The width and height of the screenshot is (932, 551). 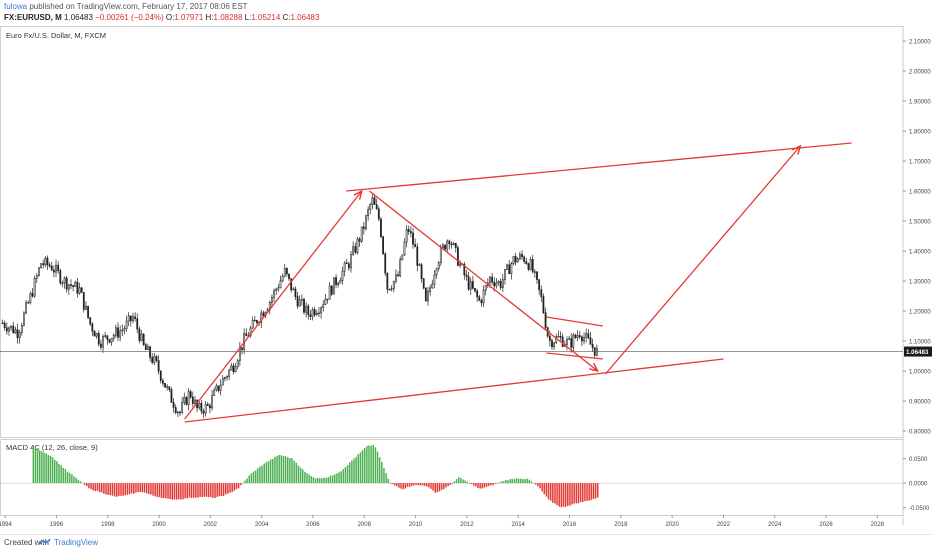 I want to click on publisher-username: fulowa, so click(x=16, y=6).